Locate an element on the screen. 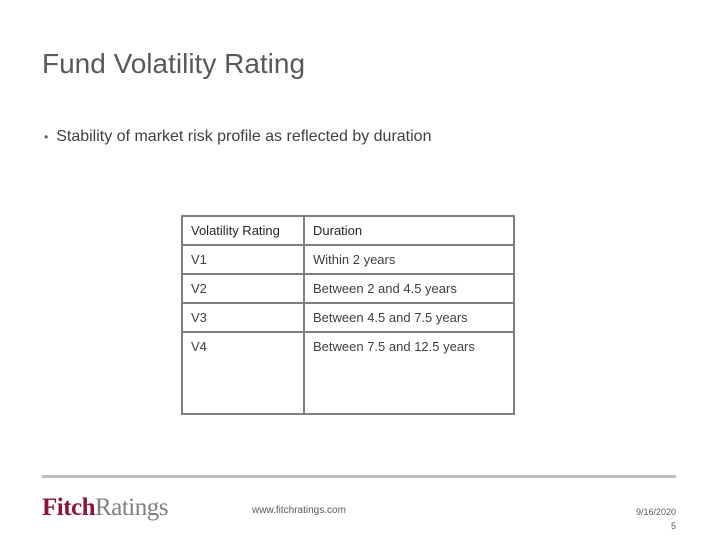  cell-rating: V2 is located at coordinates (243, 288).